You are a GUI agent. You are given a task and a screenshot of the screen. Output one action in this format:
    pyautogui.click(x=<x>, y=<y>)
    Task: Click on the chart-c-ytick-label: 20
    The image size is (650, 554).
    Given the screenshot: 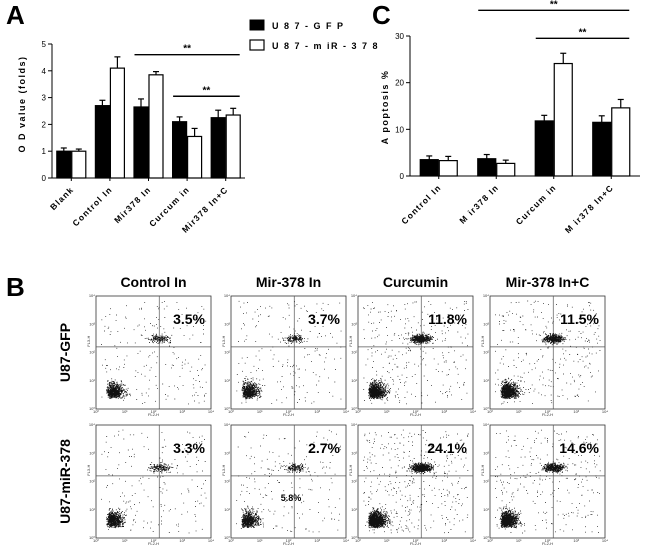 What is the action you would take?
    pyautogui.click(x=399, y=83)
    